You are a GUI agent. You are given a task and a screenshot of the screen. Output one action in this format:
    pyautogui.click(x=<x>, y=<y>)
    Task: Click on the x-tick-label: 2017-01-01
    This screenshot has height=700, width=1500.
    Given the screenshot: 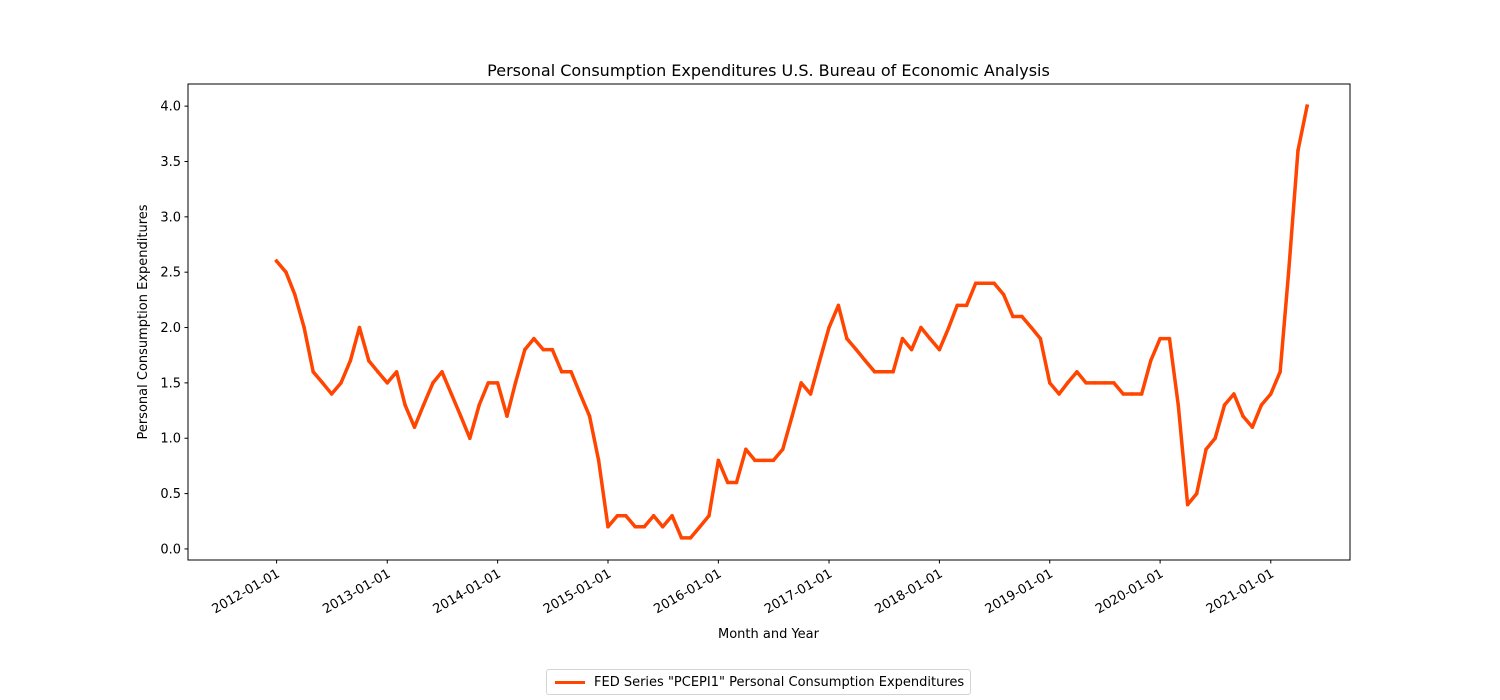 What is the action you would take?
    pyautogui.click(x=798, y=591)
    